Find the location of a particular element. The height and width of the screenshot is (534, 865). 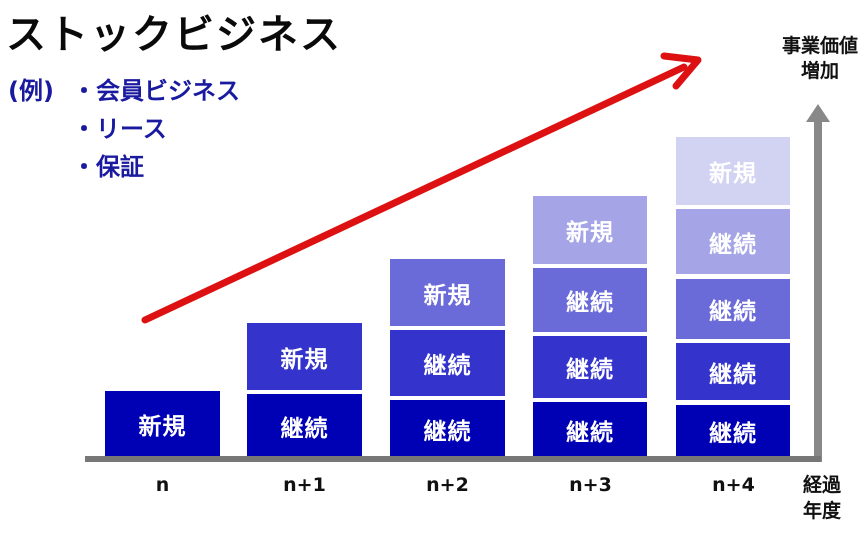

example-item: ・保証 is located at coordinates (124, 167).